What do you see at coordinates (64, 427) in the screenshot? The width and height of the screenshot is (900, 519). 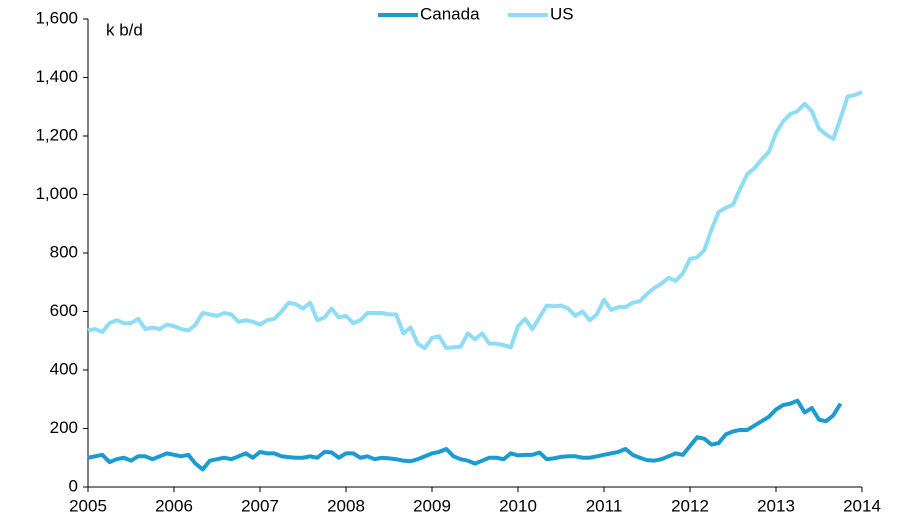 I see `y-tick-label: 200` at bounding box center [64, 427].